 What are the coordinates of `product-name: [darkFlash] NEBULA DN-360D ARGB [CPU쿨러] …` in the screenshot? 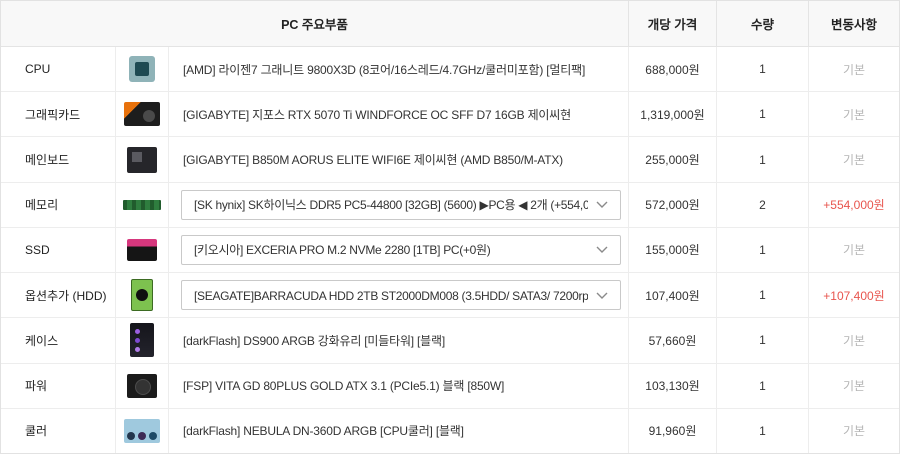 It's located at (323, 431).